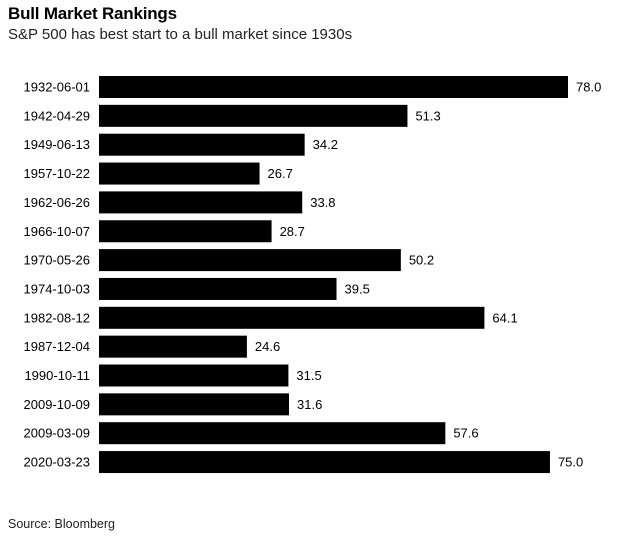 This screenshot has height=550, width=619. I want to click on value-label: 26.7, so click(280, 173).